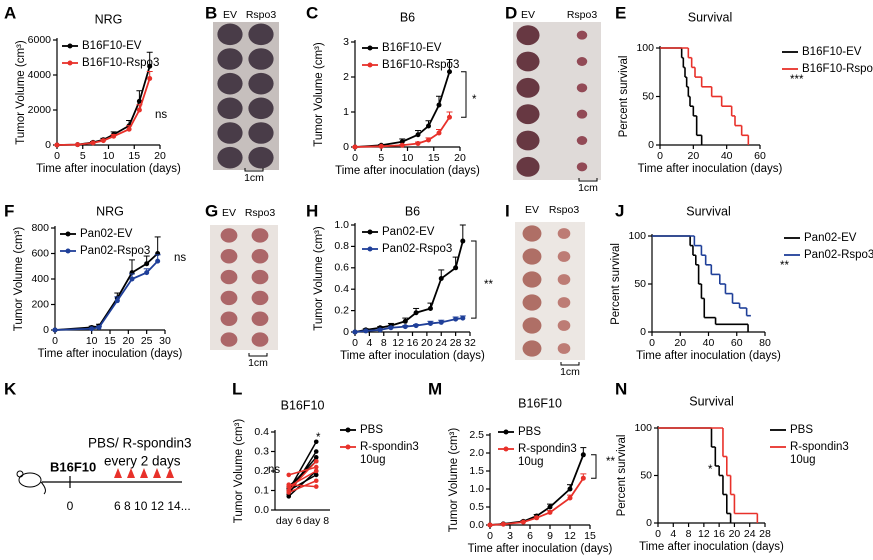 The image size is (873, 560). Describe the element at coordinates (616, 284) in the screenshot. I see `y-axis-label: Percent survival` at that location.